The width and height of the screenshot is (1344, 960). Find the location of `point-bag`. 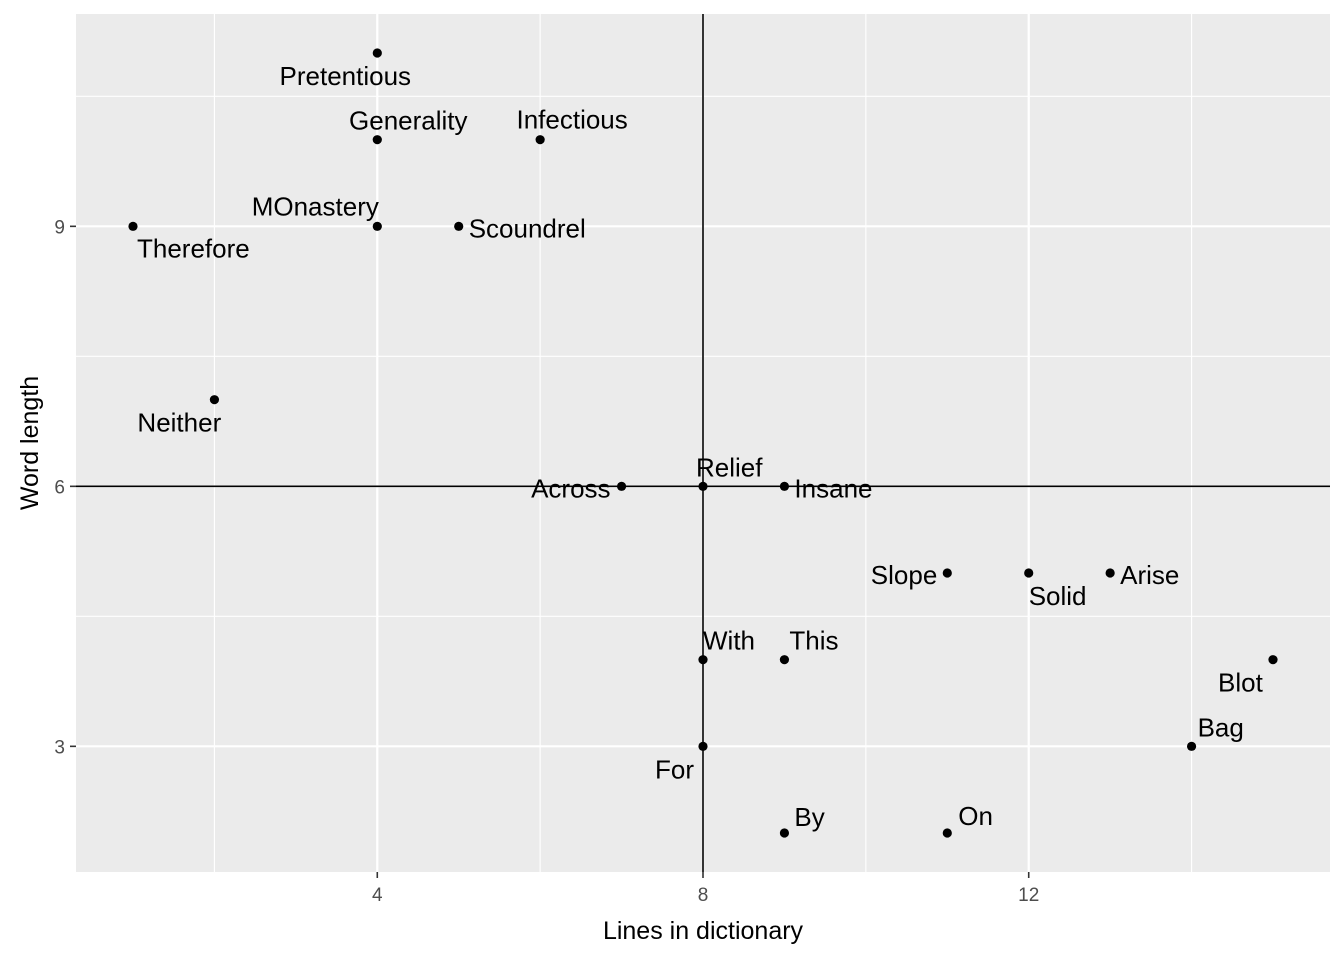

point-bag is located at coordinates (1191, 746).